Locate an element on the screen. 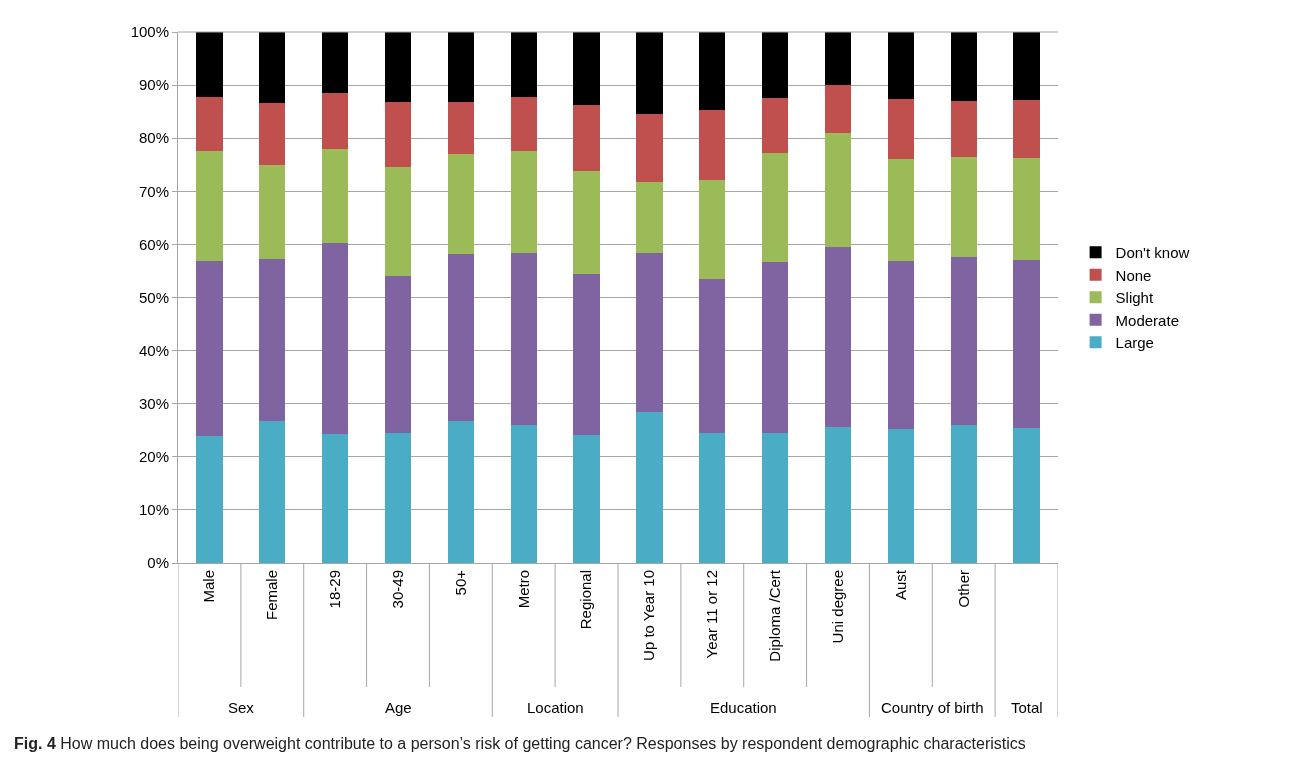 The width and height of the screenshot is (1292, 762). legend-label: Slight is located at coordinates (1134, 298).